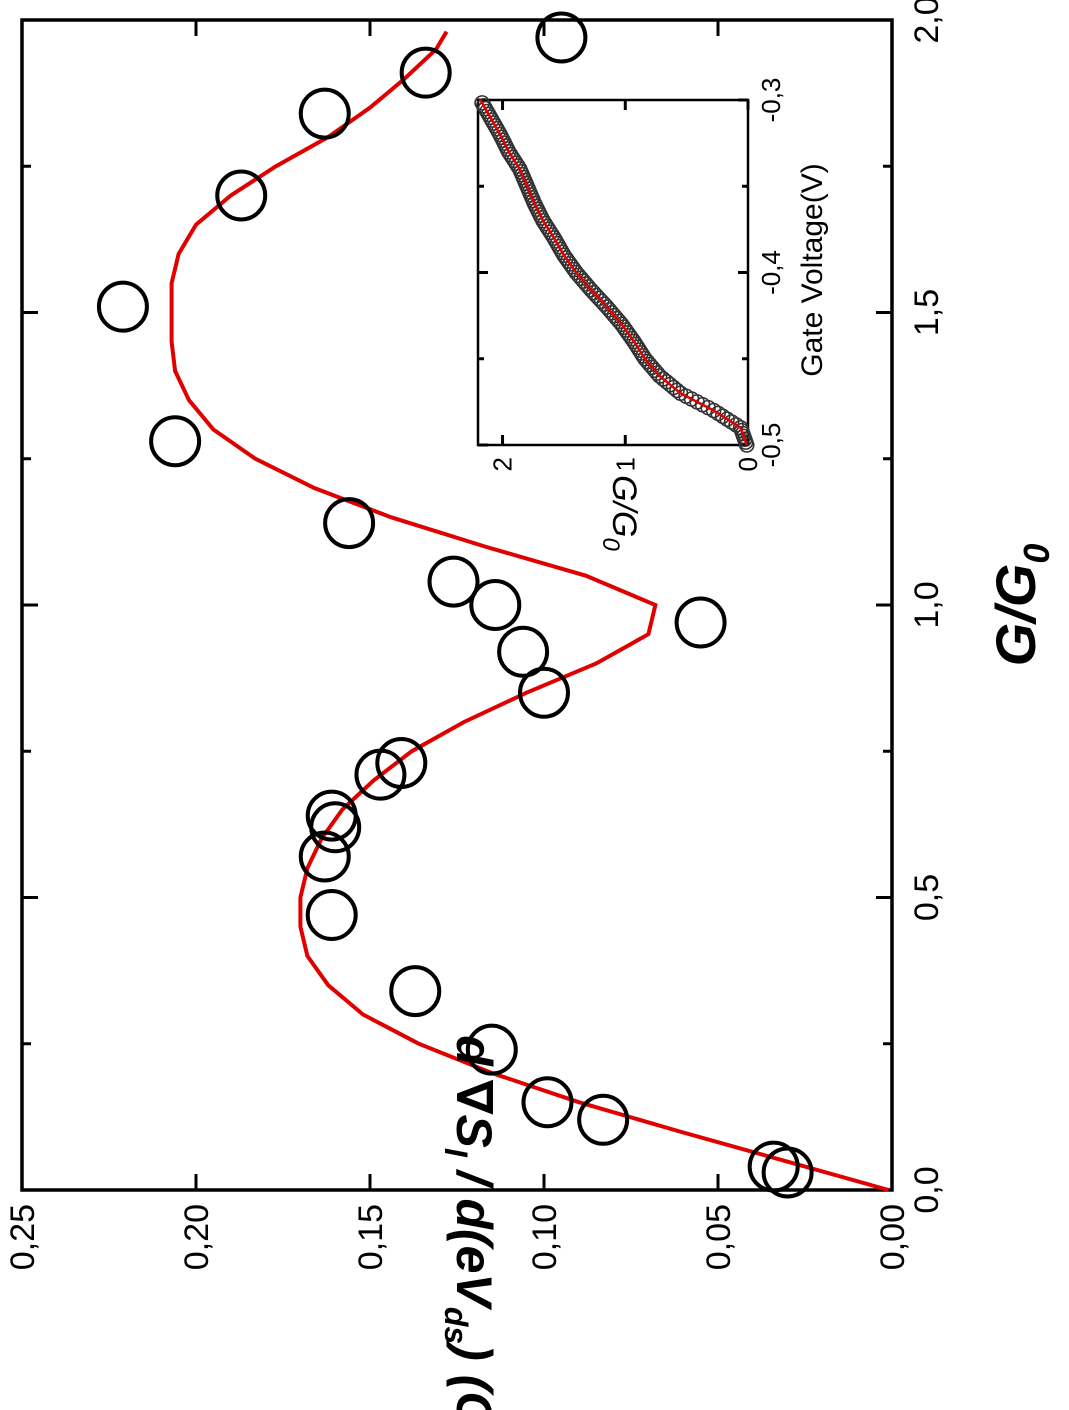  Describe the element at coordinates (23, 1237) in the screenshot. I see `y-tick-label: 0,25` at that location.